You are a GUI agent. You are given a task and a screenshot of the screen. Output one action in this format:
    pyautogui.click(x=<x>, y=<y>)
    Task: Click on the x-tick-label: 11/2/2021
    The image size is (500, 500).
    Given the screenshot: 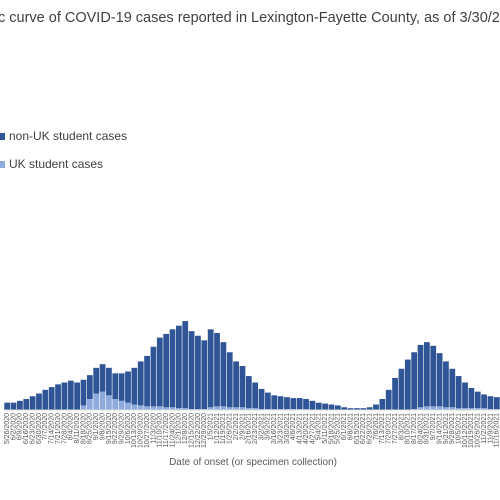 What is the action you would take?
    pyautogui.click(x=484, y=428)
    